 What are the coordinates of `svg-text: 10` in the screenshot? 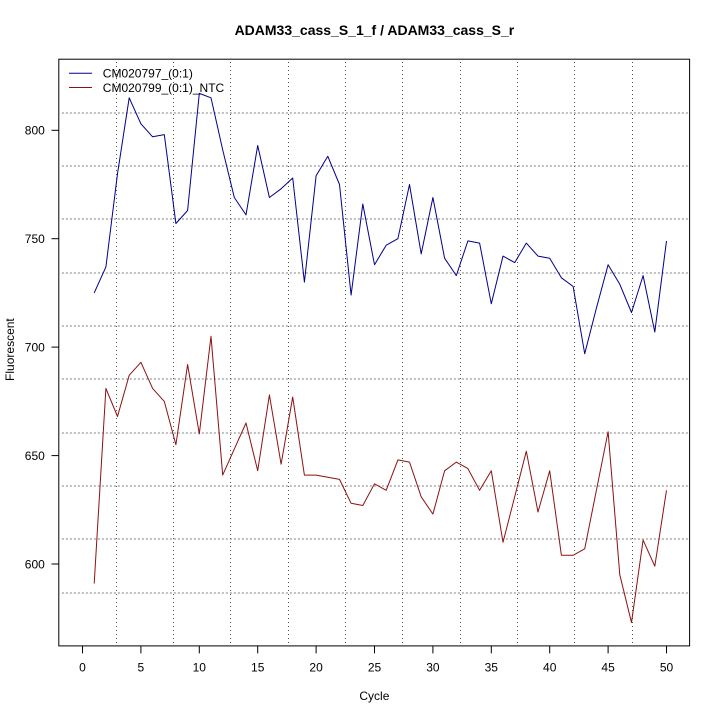 It's located at (200, 668).